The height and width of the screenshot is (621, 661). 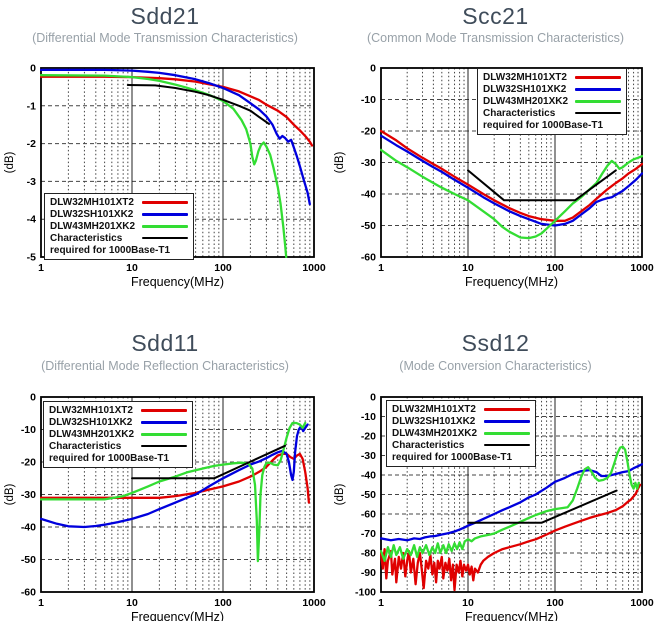 What do you see at coordinates (31, 220) in the screenshot?
I see `y-tick-label: -4` at bounding box center [31, 220].